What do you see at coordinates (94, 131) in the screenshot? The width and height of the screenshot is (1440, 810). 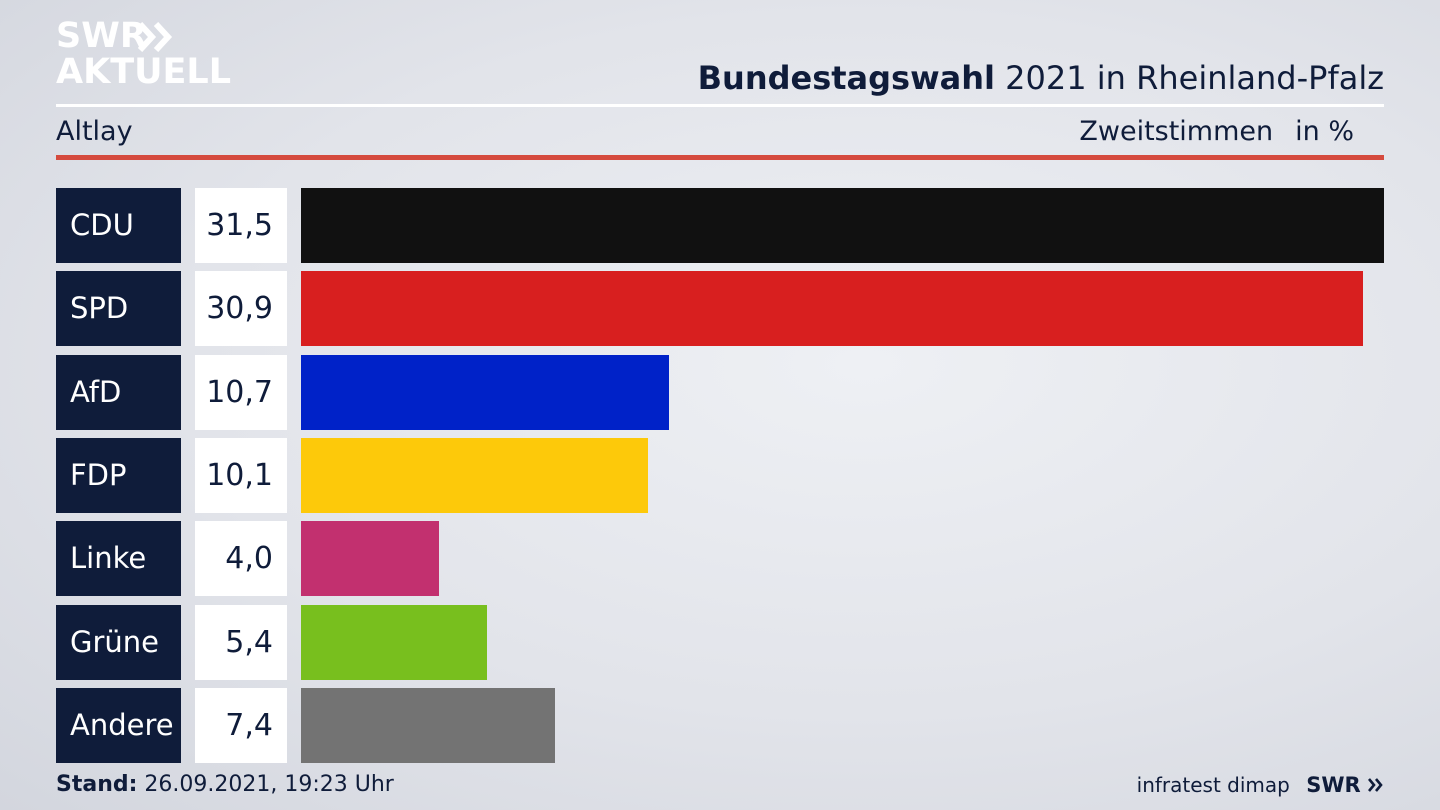 I see `region-label: Altlay` at bounding box center [94, 131].